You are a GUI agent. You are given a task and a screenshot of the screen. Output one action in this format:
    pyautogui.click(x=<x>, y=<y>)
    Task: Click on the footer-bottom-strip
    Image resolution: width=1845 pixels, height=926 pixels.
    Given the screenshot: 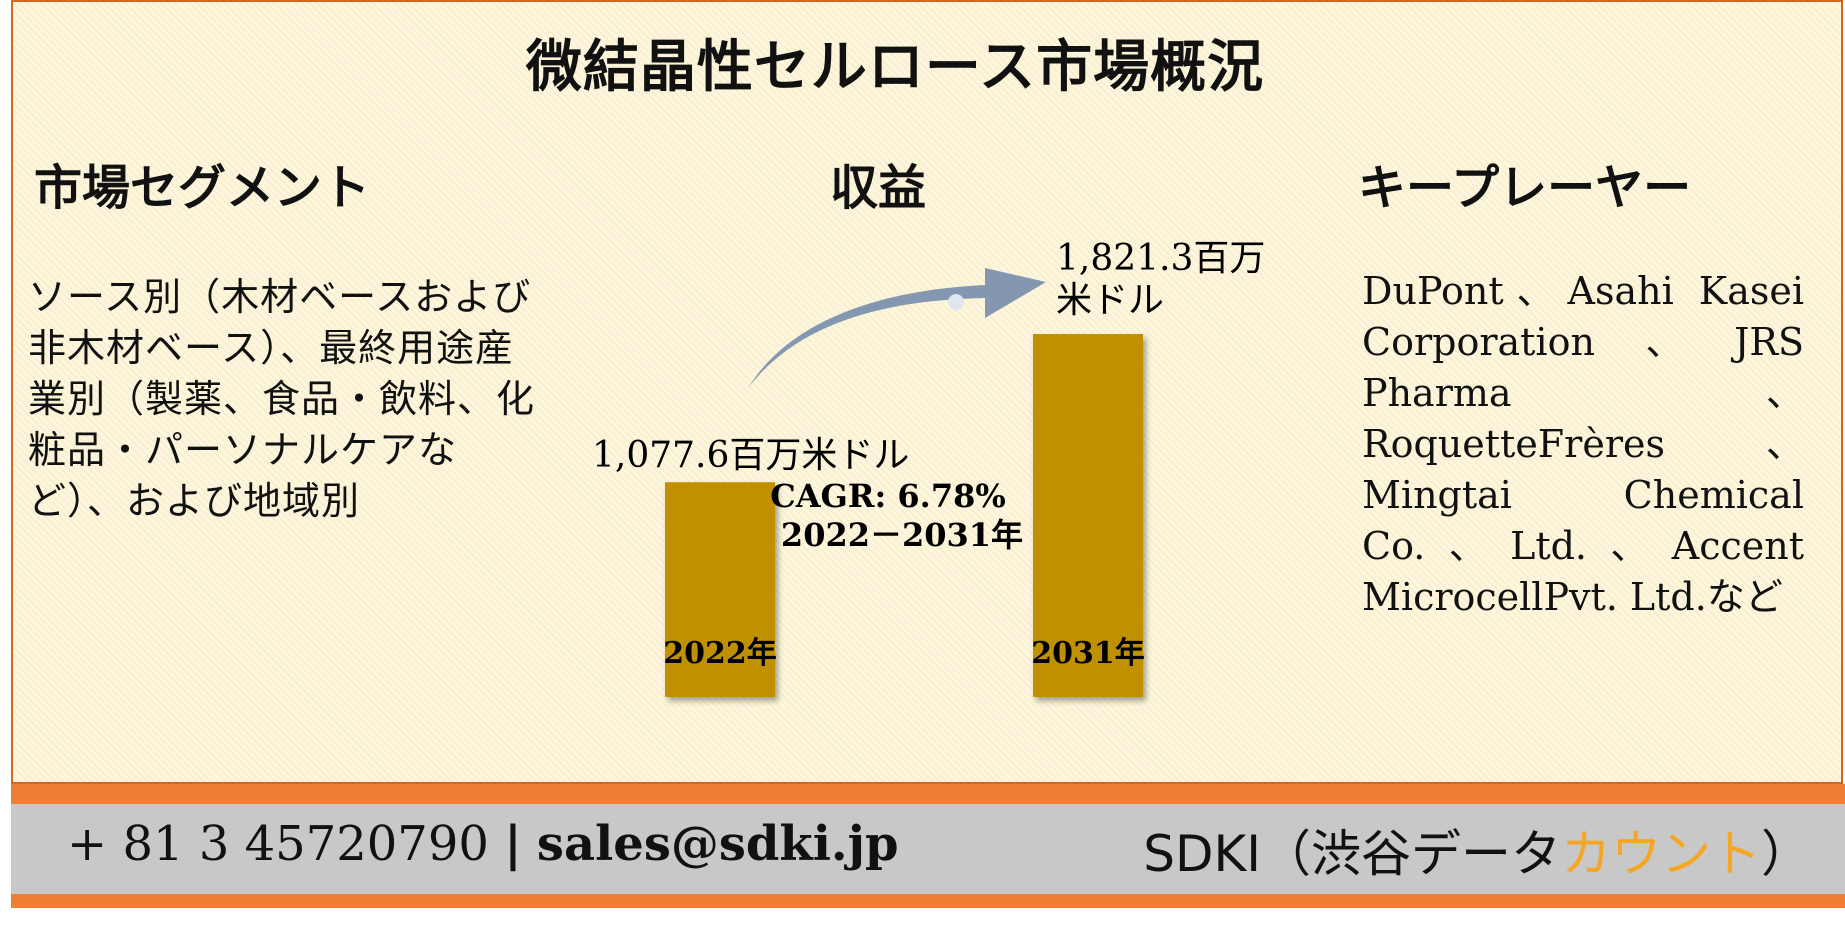 What is the action you would take?
    pyautogui.click(x=928, y=901)
    